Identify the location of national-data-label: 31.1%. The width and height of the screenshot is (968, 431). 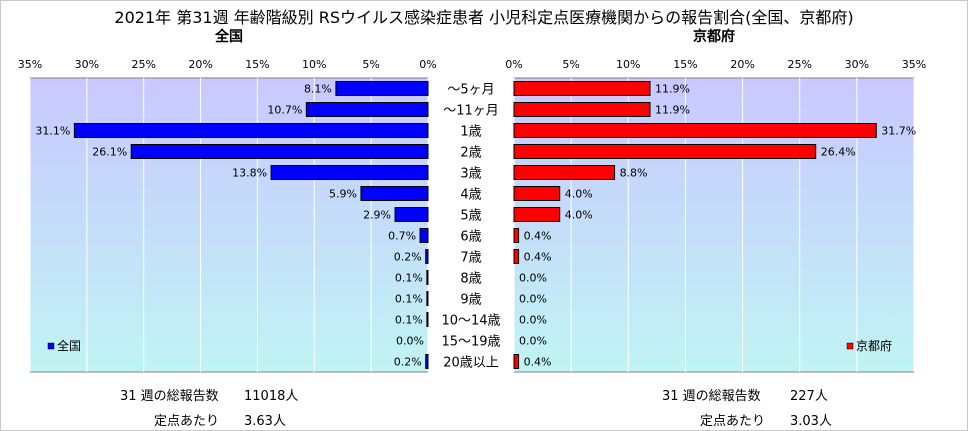
(52, 131).